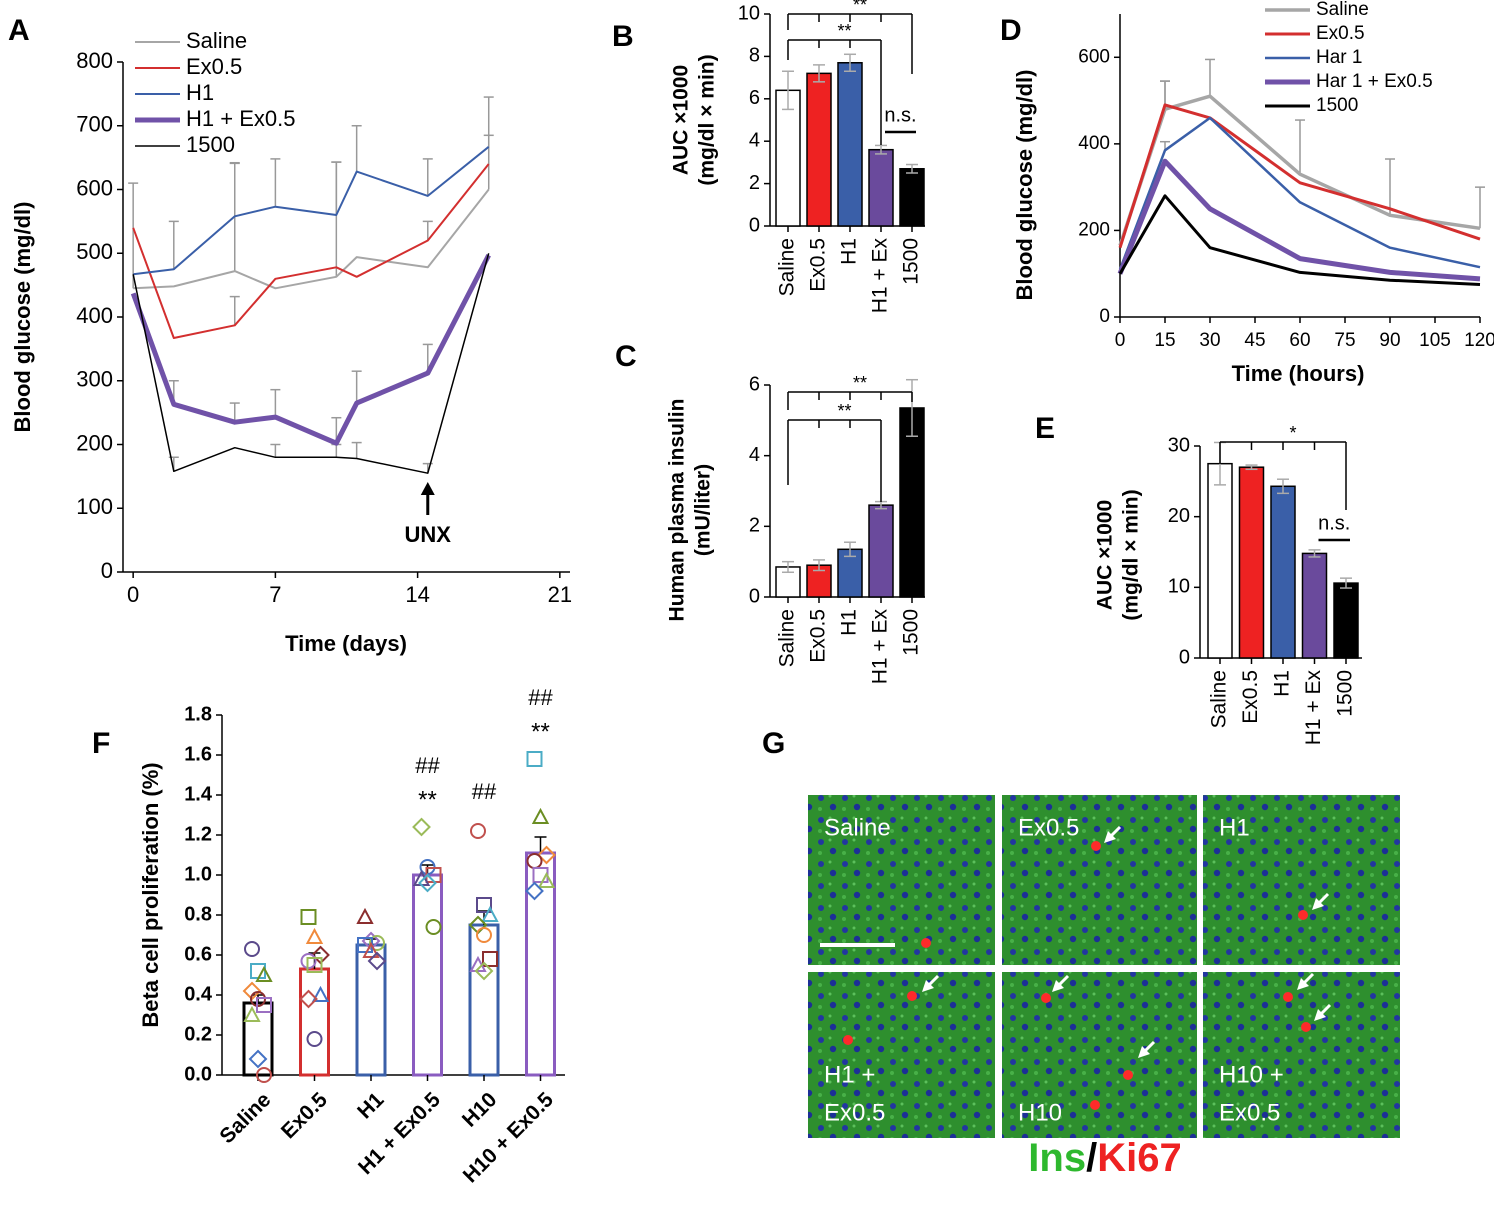 Image resolution: width=1494 pixels, height=1206 pixels. I want to click on y-axis-label: Human plasma insulin, so click(677, 510).